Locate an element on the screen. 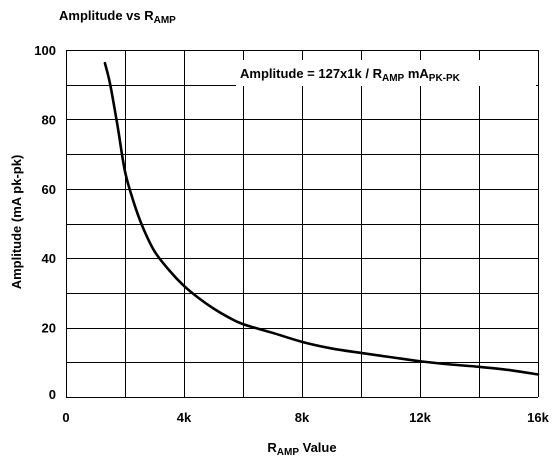 The width and height of the screenshot is (552, 467). x-axis-label: RAMP Value is located at coordinates (301, 449).